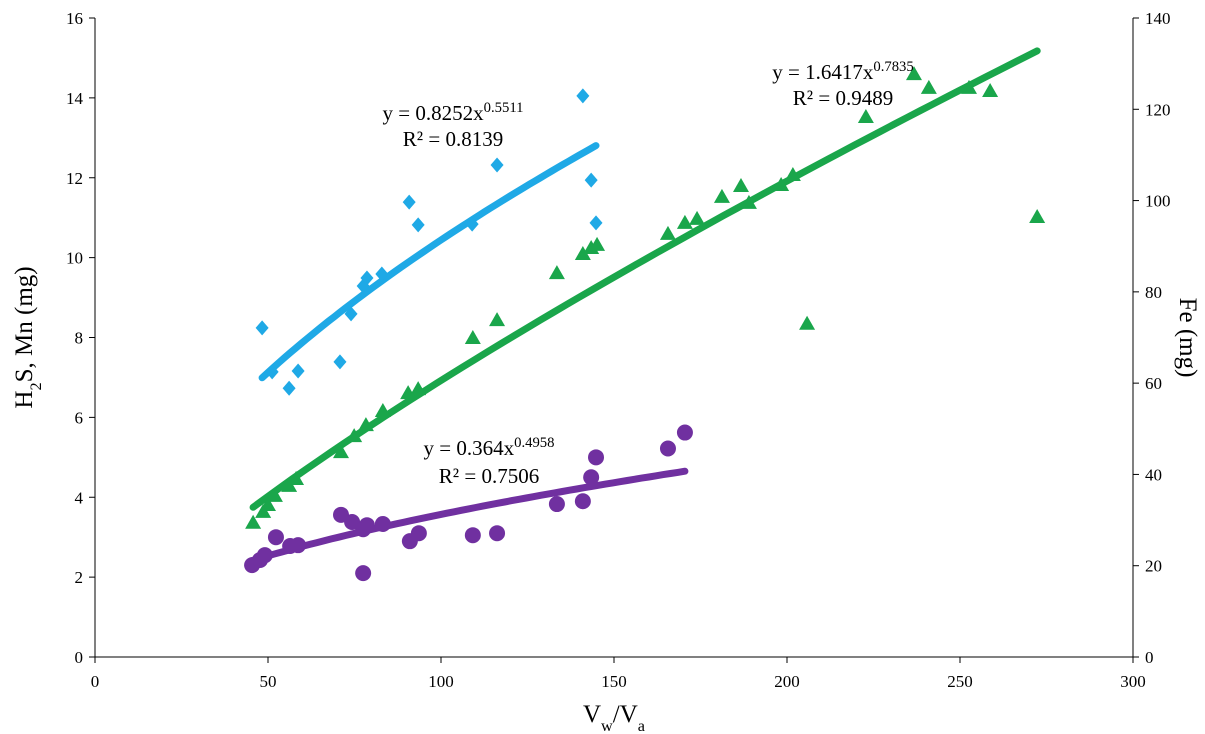 The width and height of the screenshot is (1205, 734). I want to click on y2-tick-label: 0, so click(1149, 657).